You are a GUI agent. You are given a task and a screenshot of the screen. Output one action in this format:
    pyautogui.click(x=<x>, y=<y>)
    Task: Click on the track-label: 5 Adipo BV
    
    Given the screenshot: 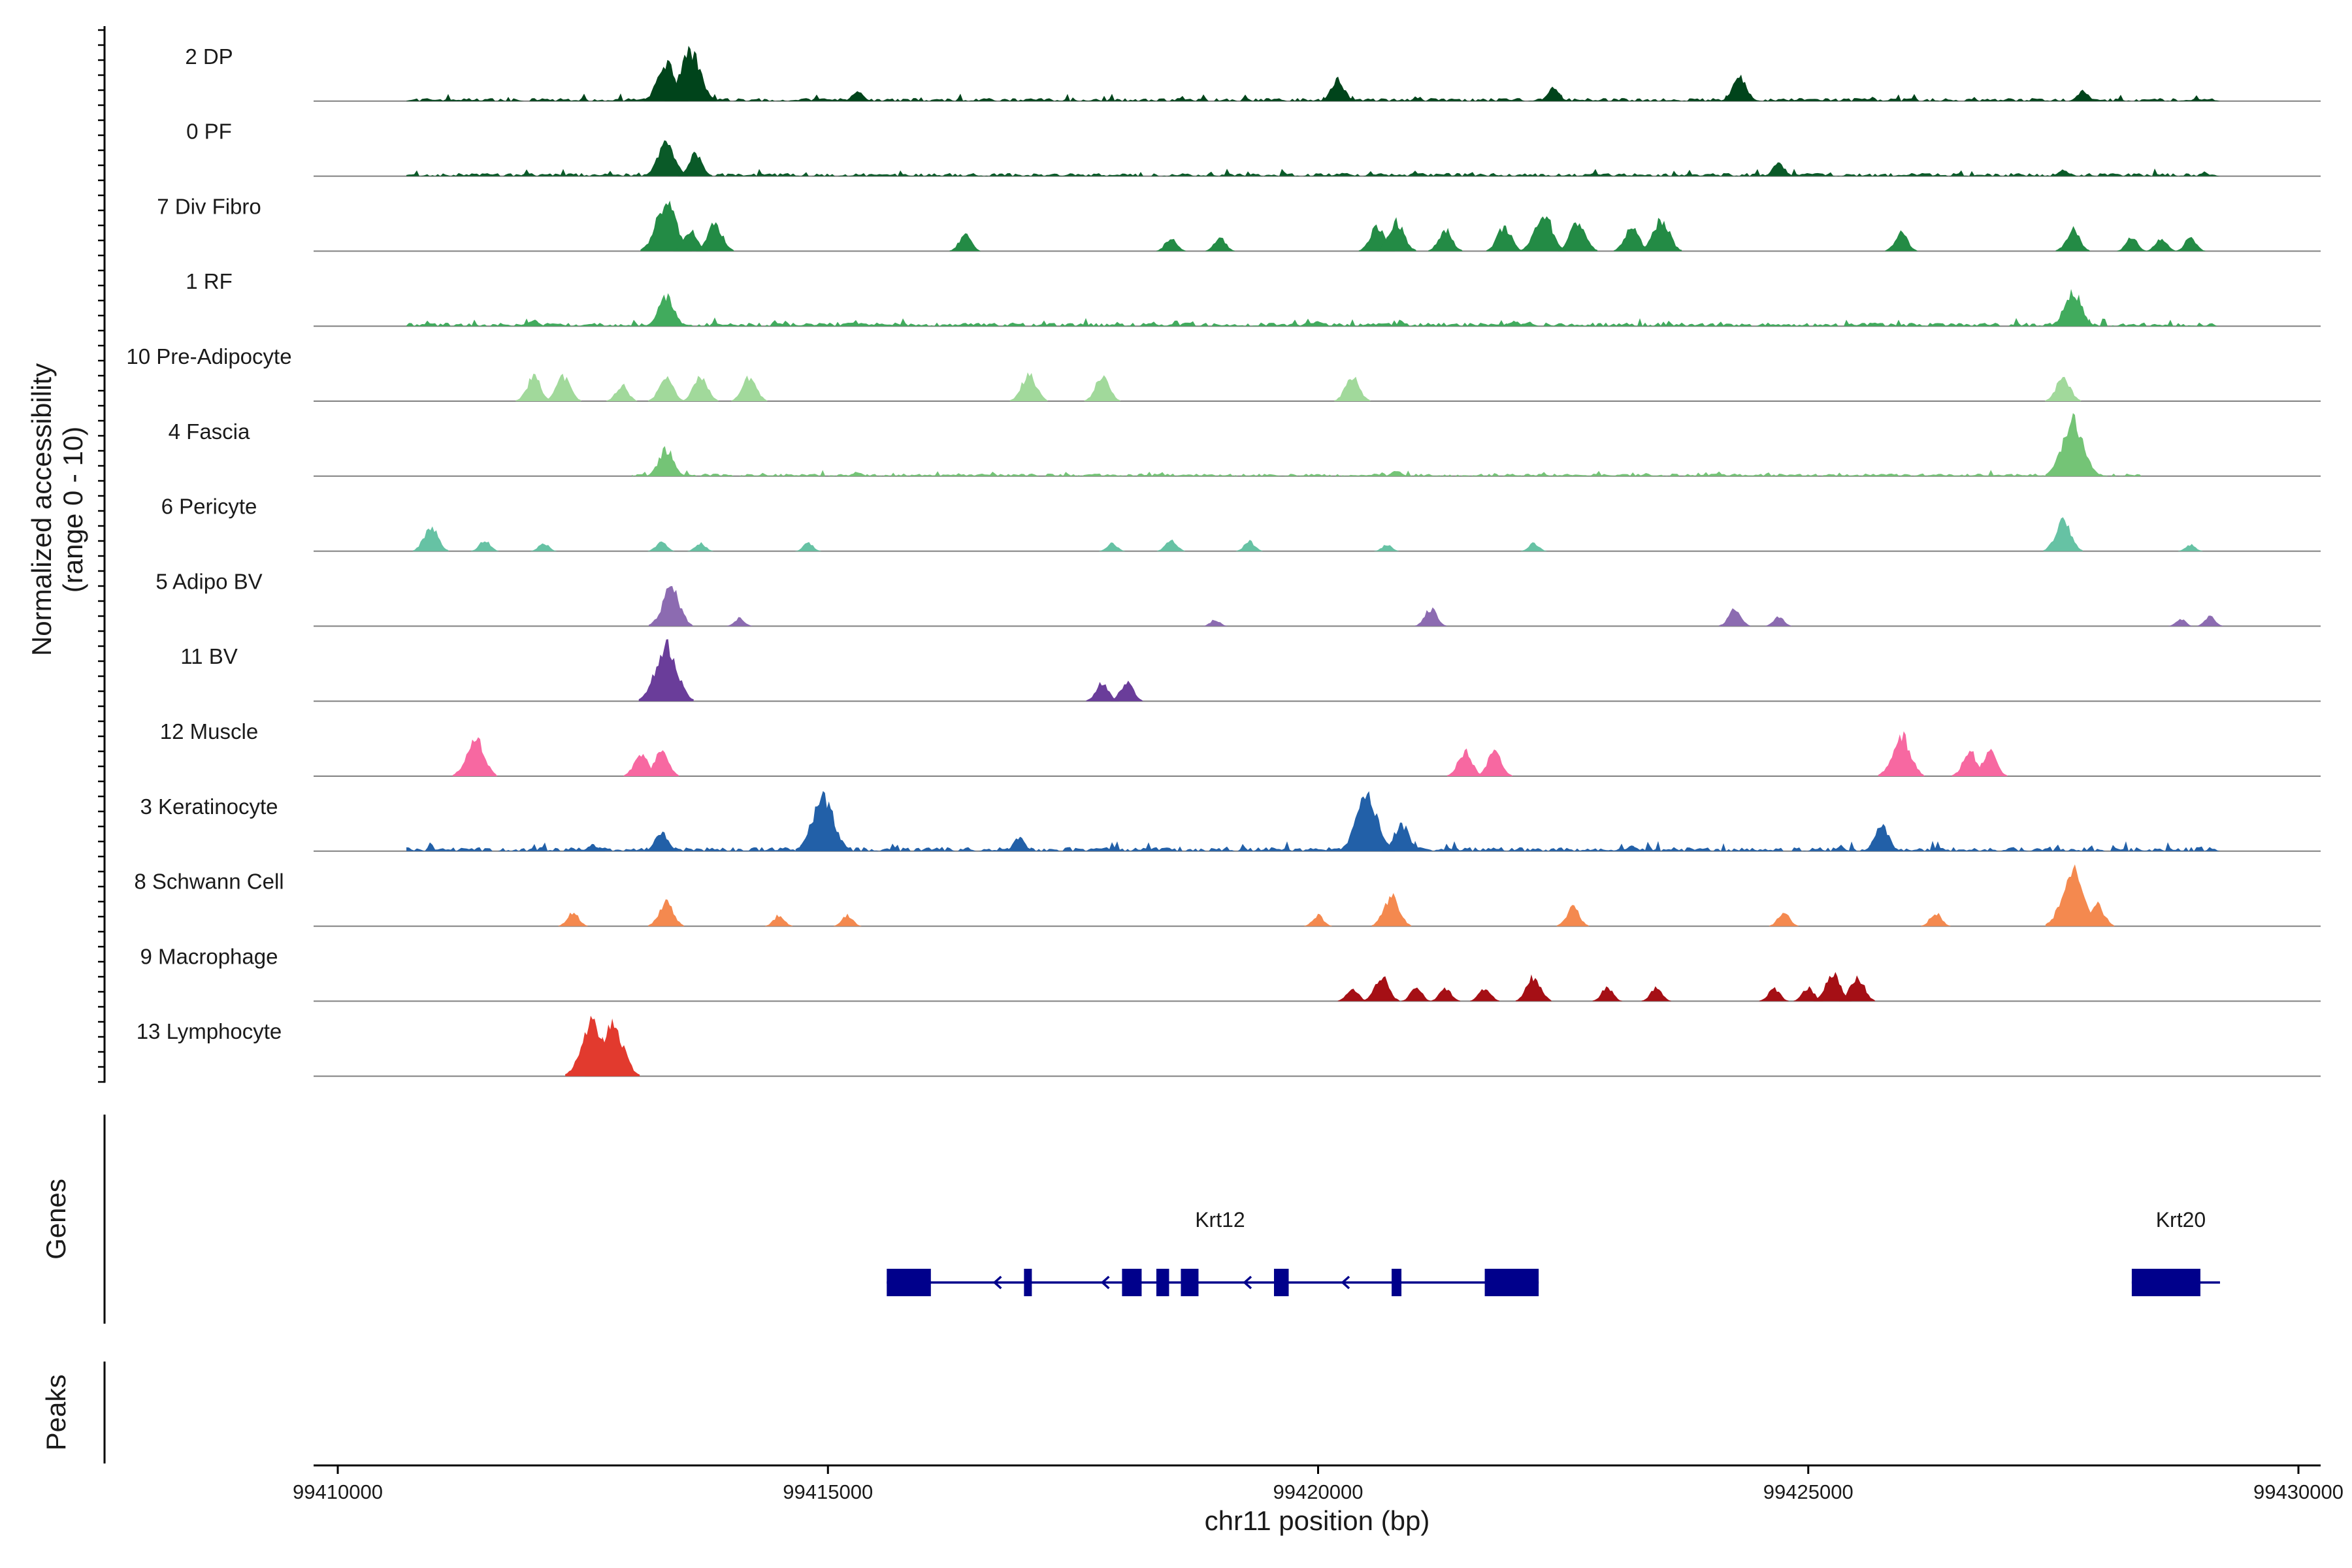 What is the action you would take?
    pyautogui.click(x=208, y=581)
    